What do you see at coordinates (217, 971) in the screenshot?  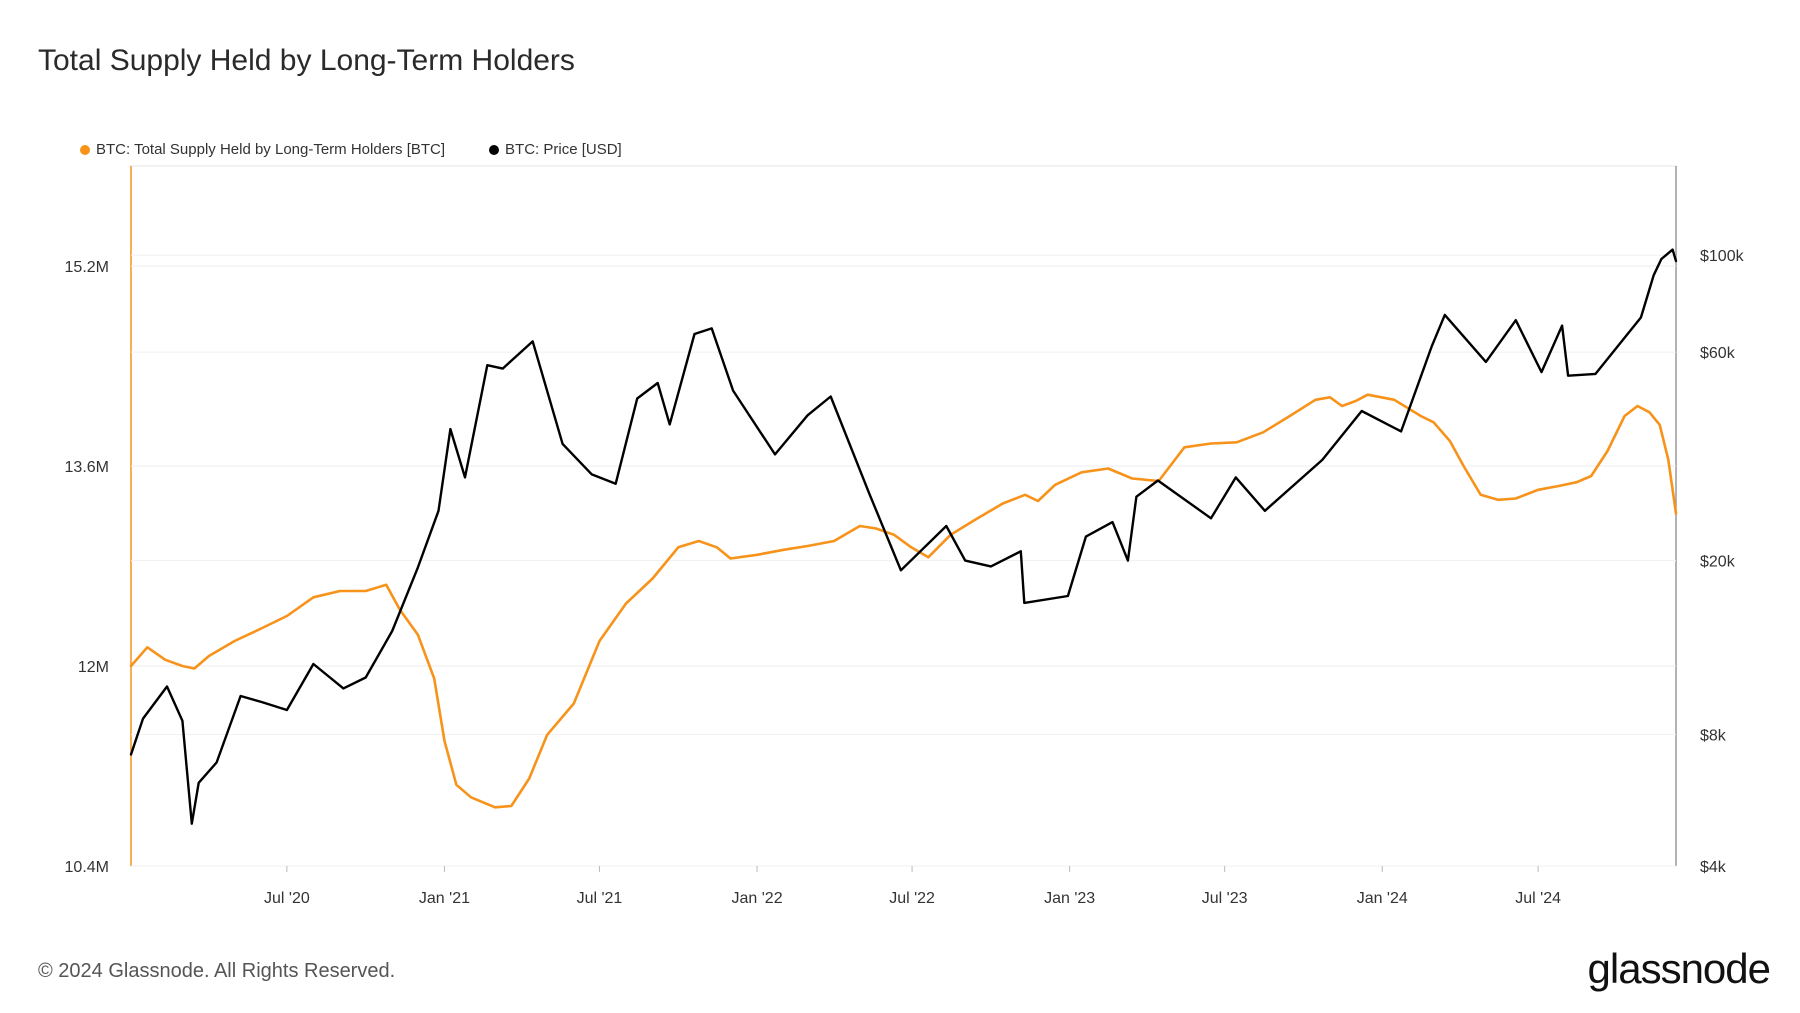 I see `copyright-text: © 2024 Glassnode. All Rights Reserved.` at bounding box center [217, 971].